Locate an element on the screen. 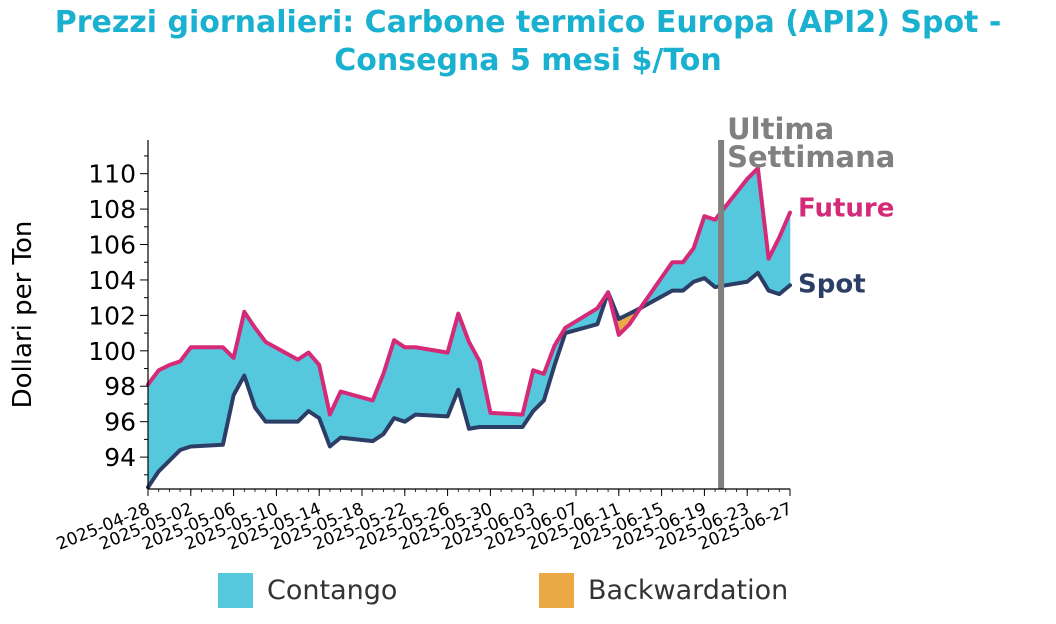 Image resolution: width=1056 pixels, height=624 pixels. legend-swatch-contango is located at coordinates (235, 590).